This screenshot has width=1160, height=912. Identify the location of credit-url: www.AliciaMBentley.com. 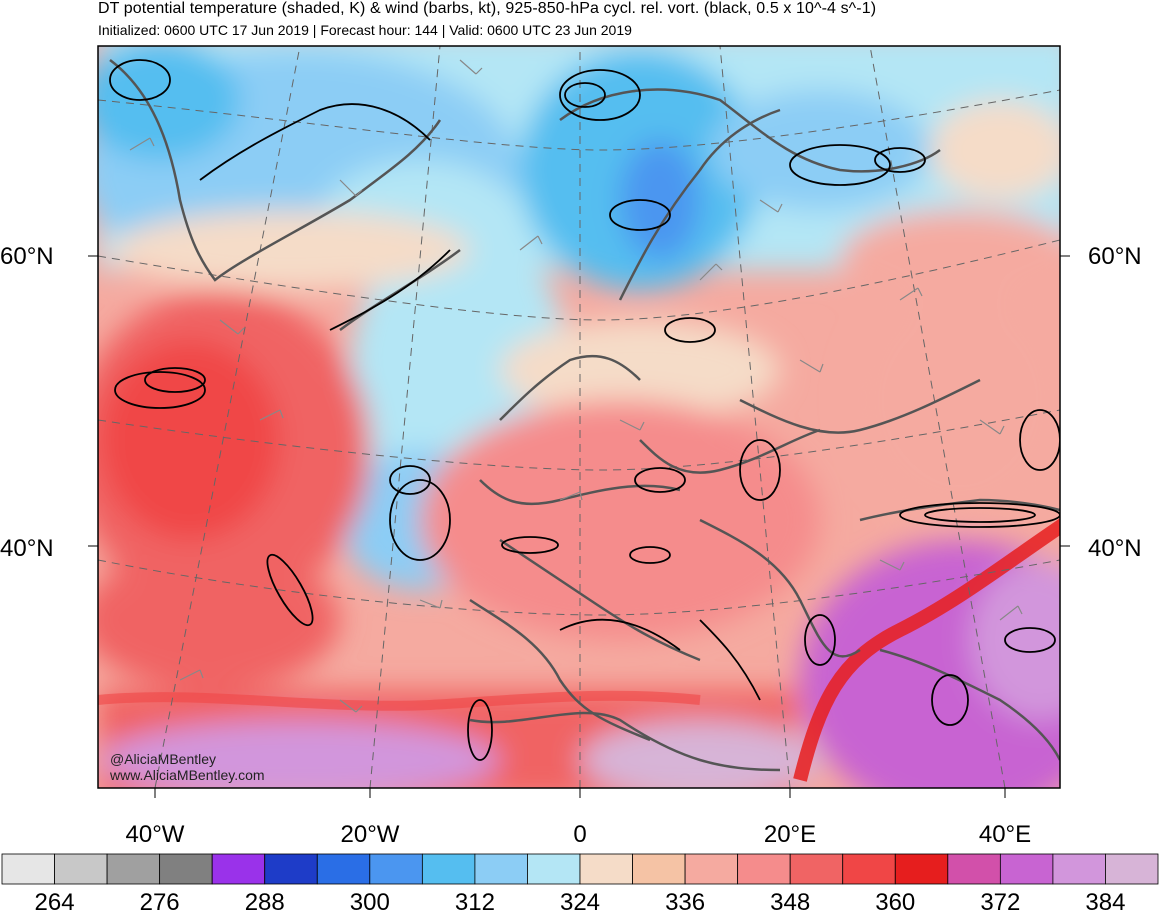
(187, 775).